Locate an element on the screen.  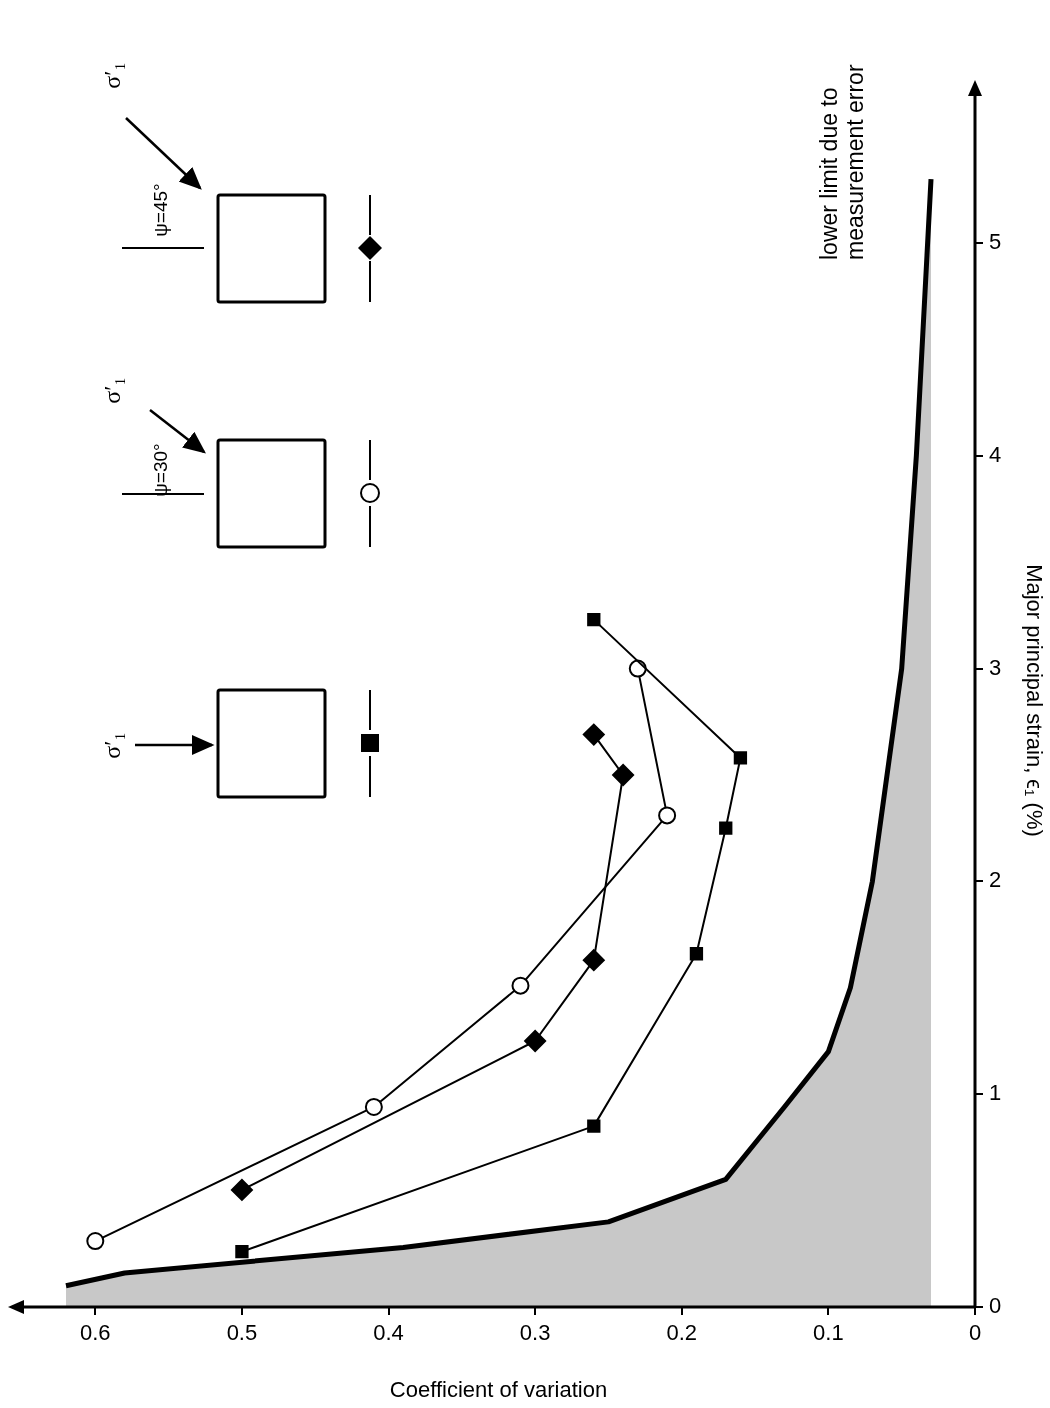
y-tick-label: 5 is located at coordinates (995, 242).